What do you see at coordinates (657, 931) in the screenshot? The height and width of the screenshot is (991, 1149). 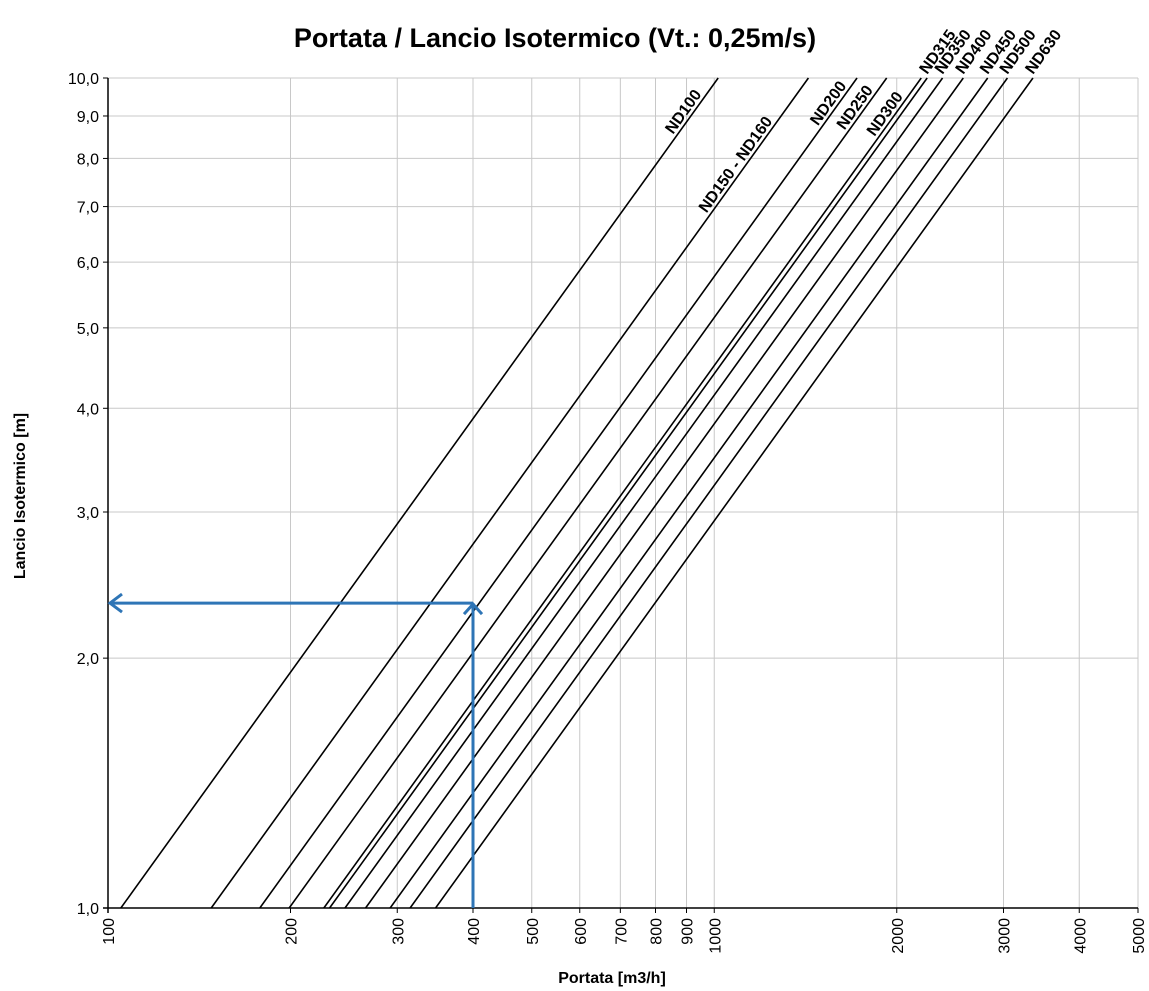 I see `x-tick-label: 800` at bounding box center [657, 931].